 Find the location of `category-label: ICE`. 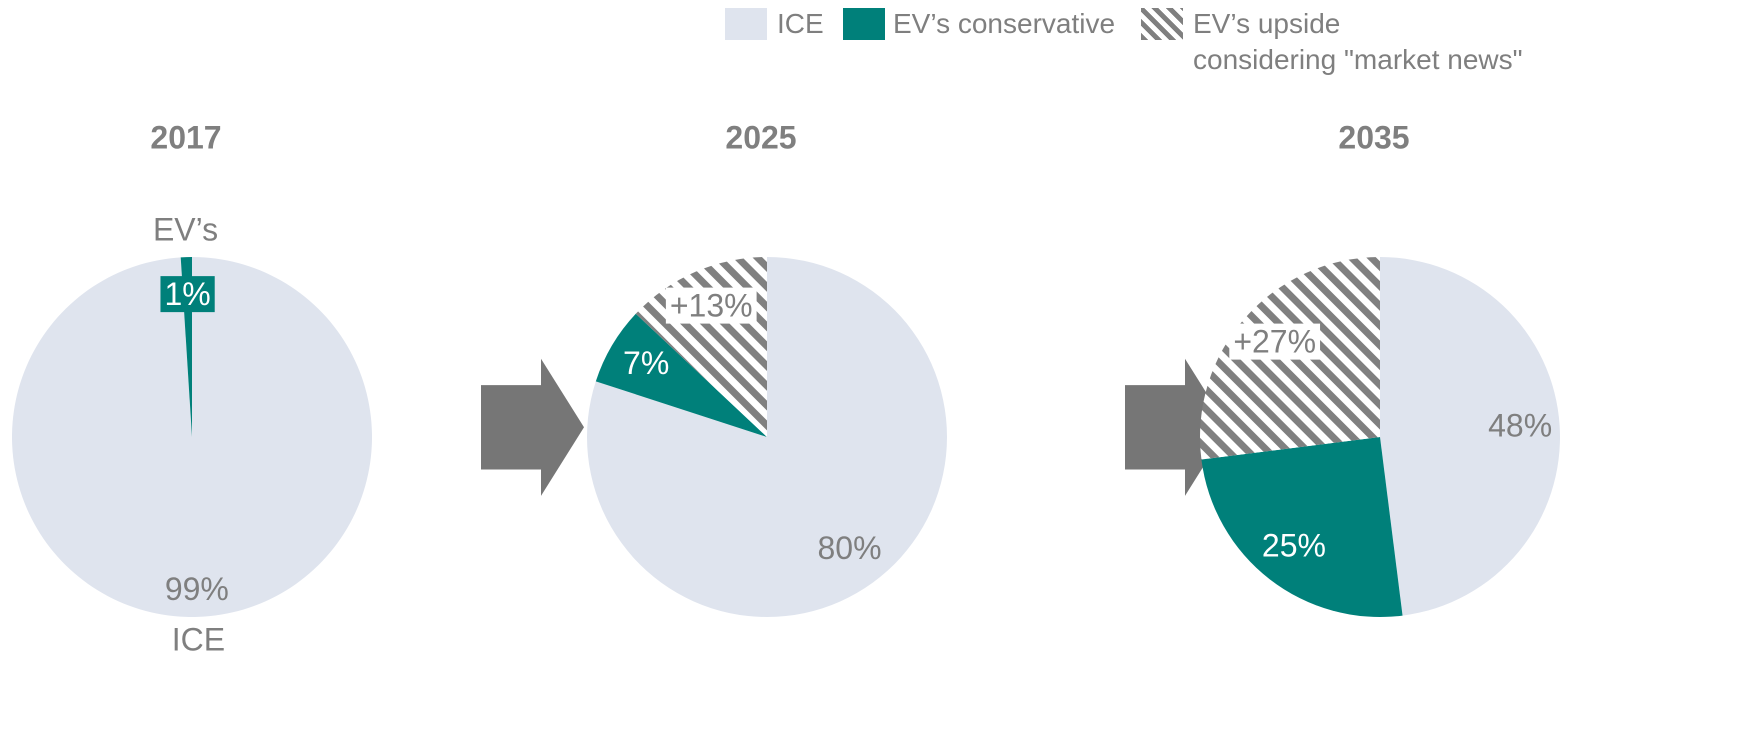

category-label: ICE is located at coordinates (198, 640).